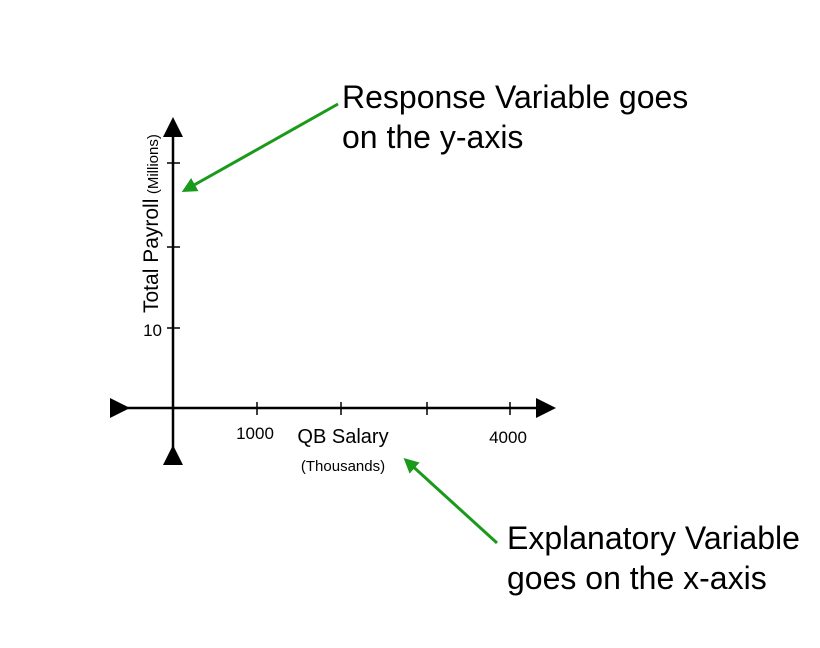  I want to click on annotation-line: Explanatory Variable, so click(653, 538).